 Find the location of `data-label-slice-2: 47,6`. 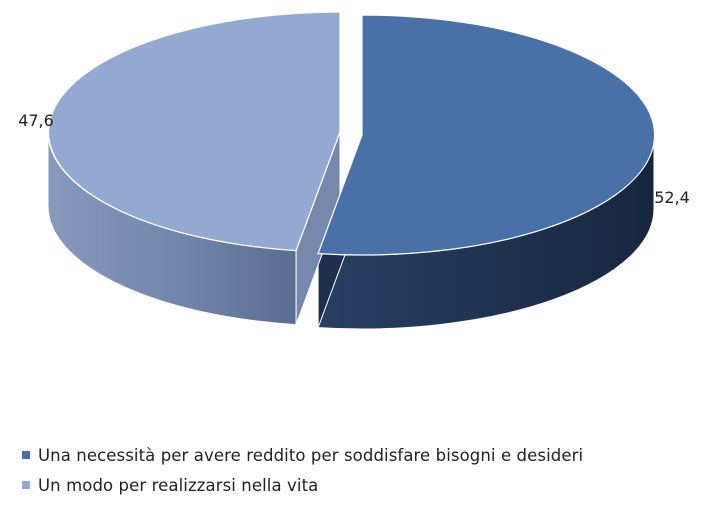

data-label-slice-2: 47,6 is located at coordinates (36, 120).